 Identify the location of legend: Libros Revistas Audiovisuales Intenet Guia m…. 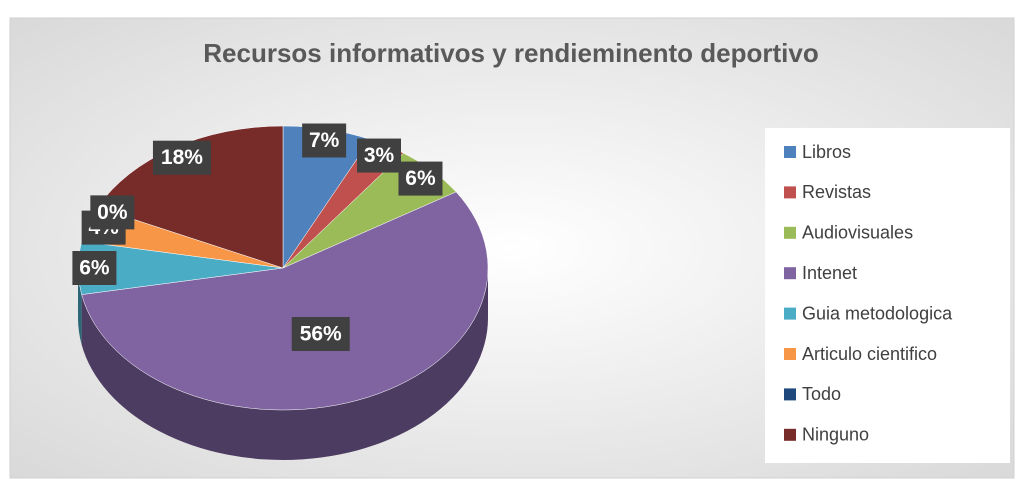
(868, 293).